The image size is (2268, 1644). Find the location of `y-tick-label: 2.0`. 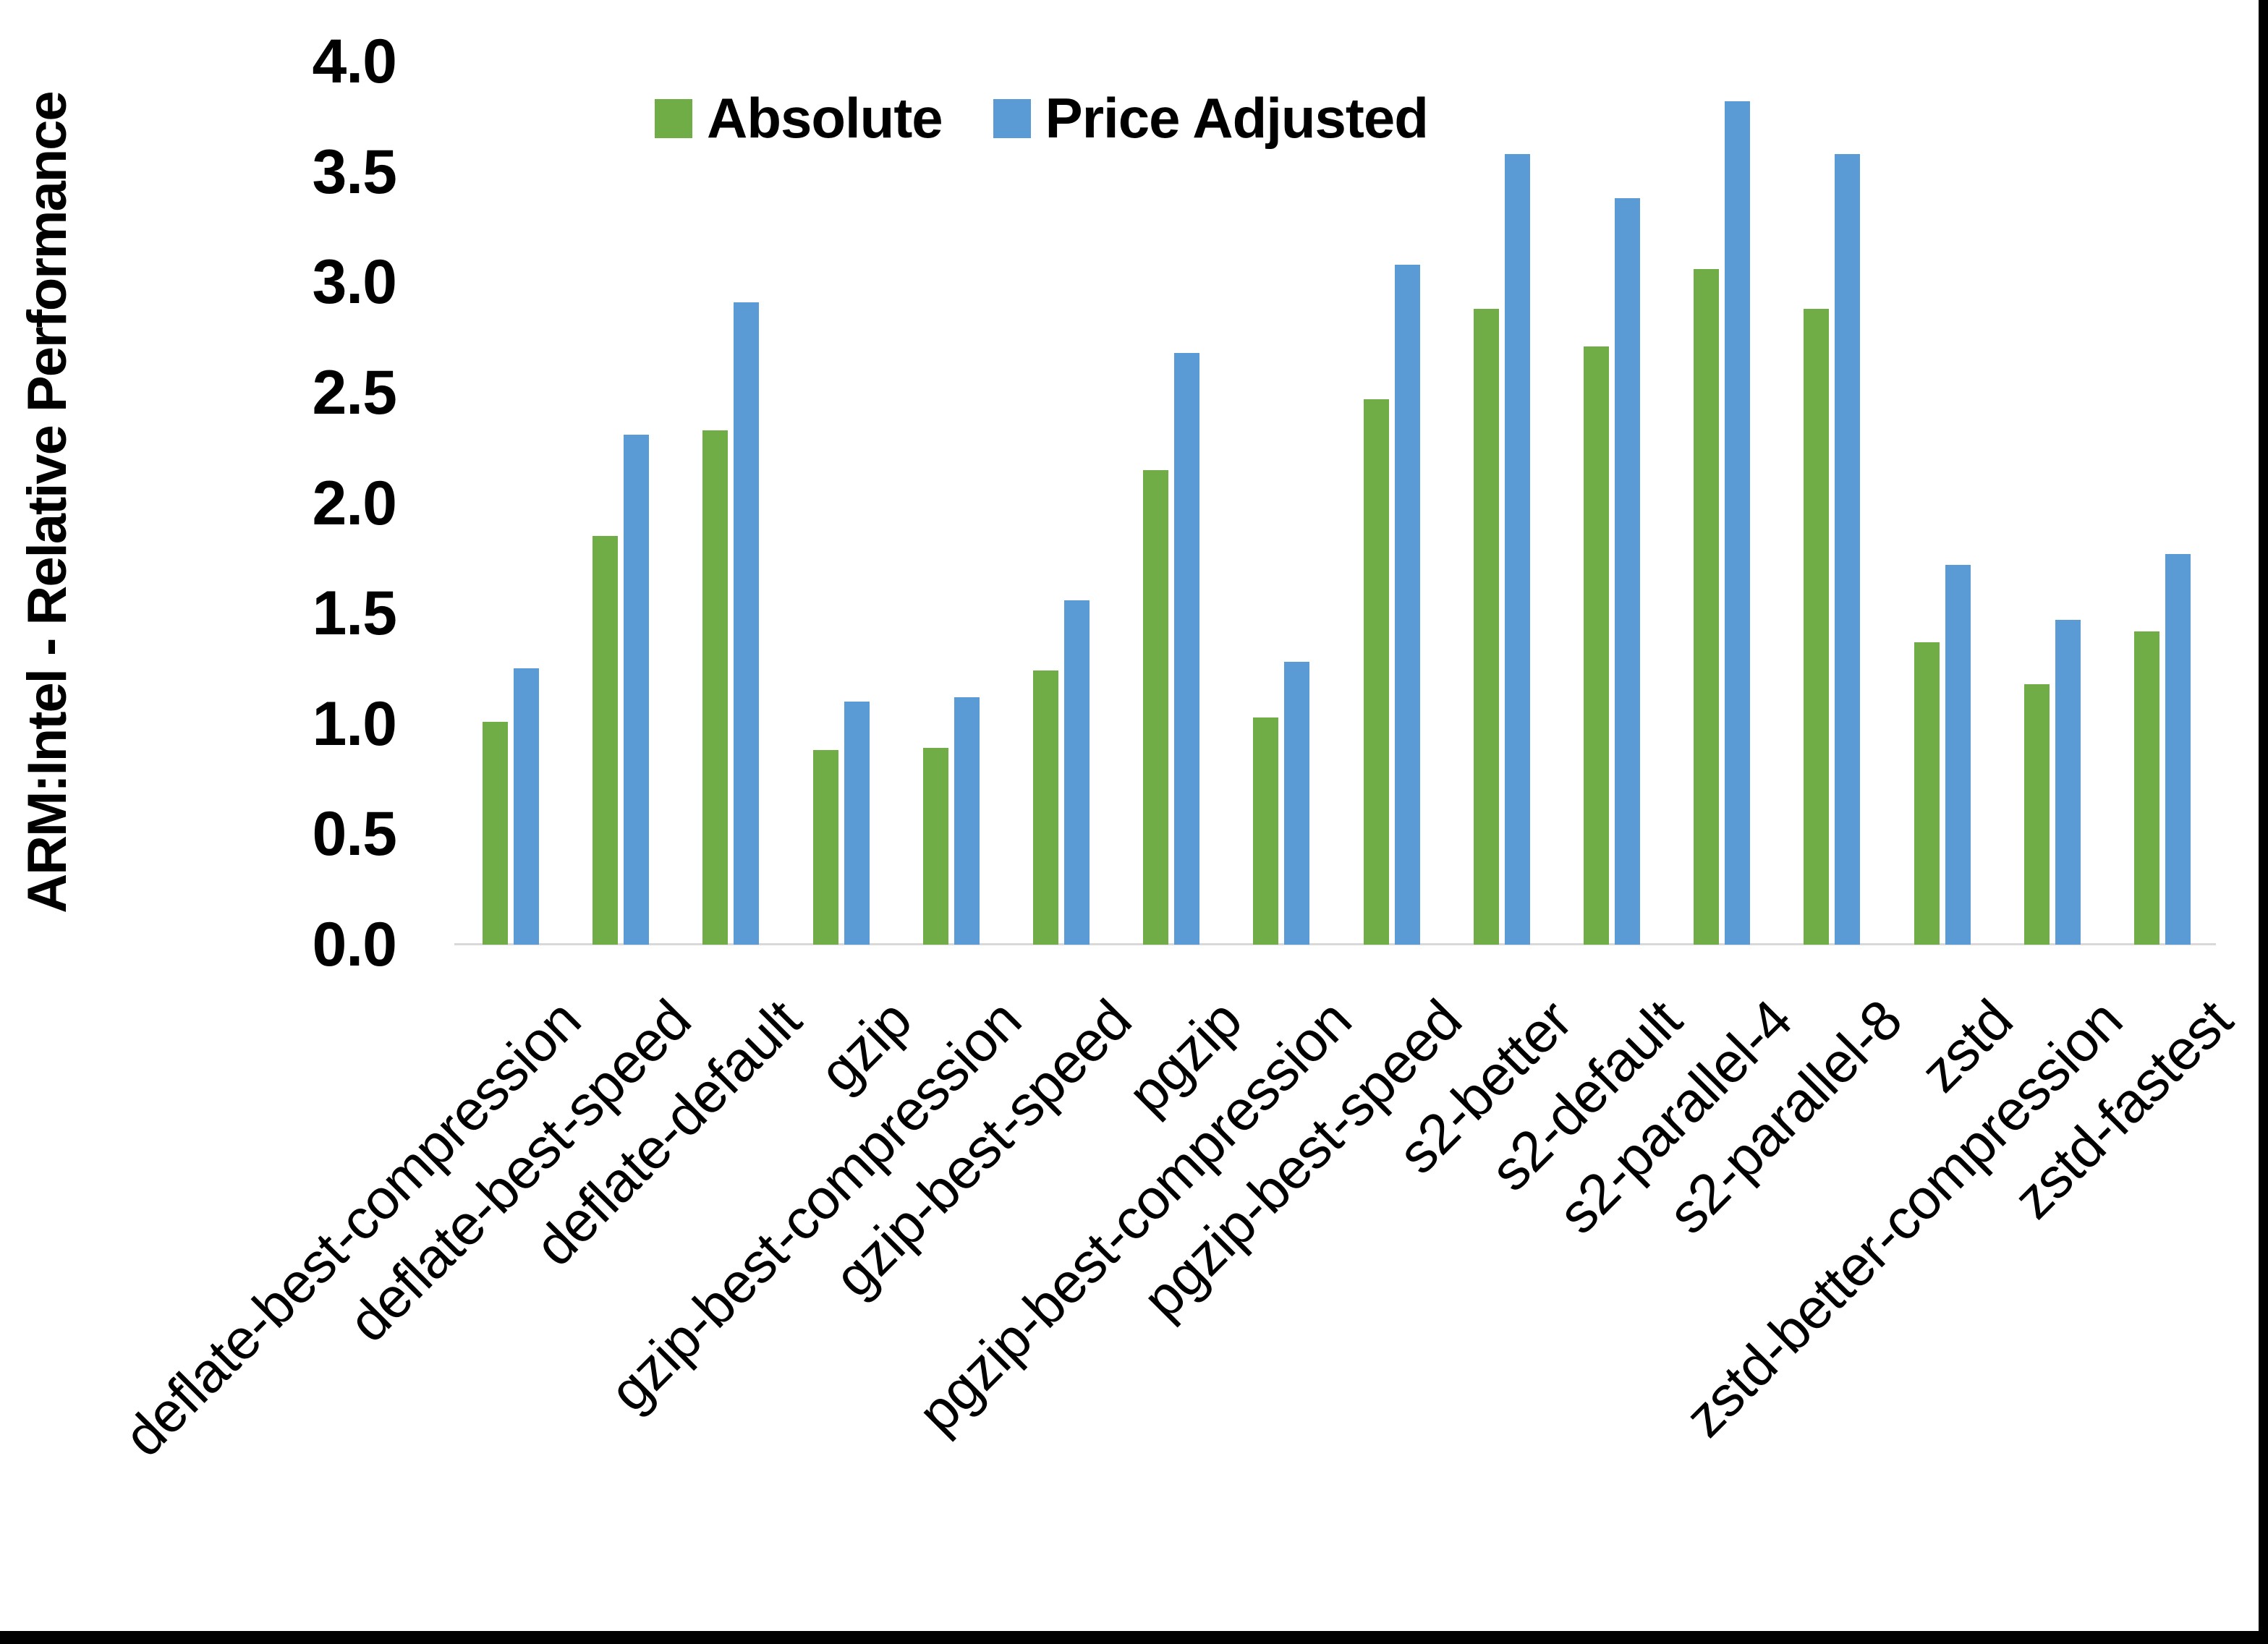

y-tick-label: 2.0 is located at coordinates (354, 503).